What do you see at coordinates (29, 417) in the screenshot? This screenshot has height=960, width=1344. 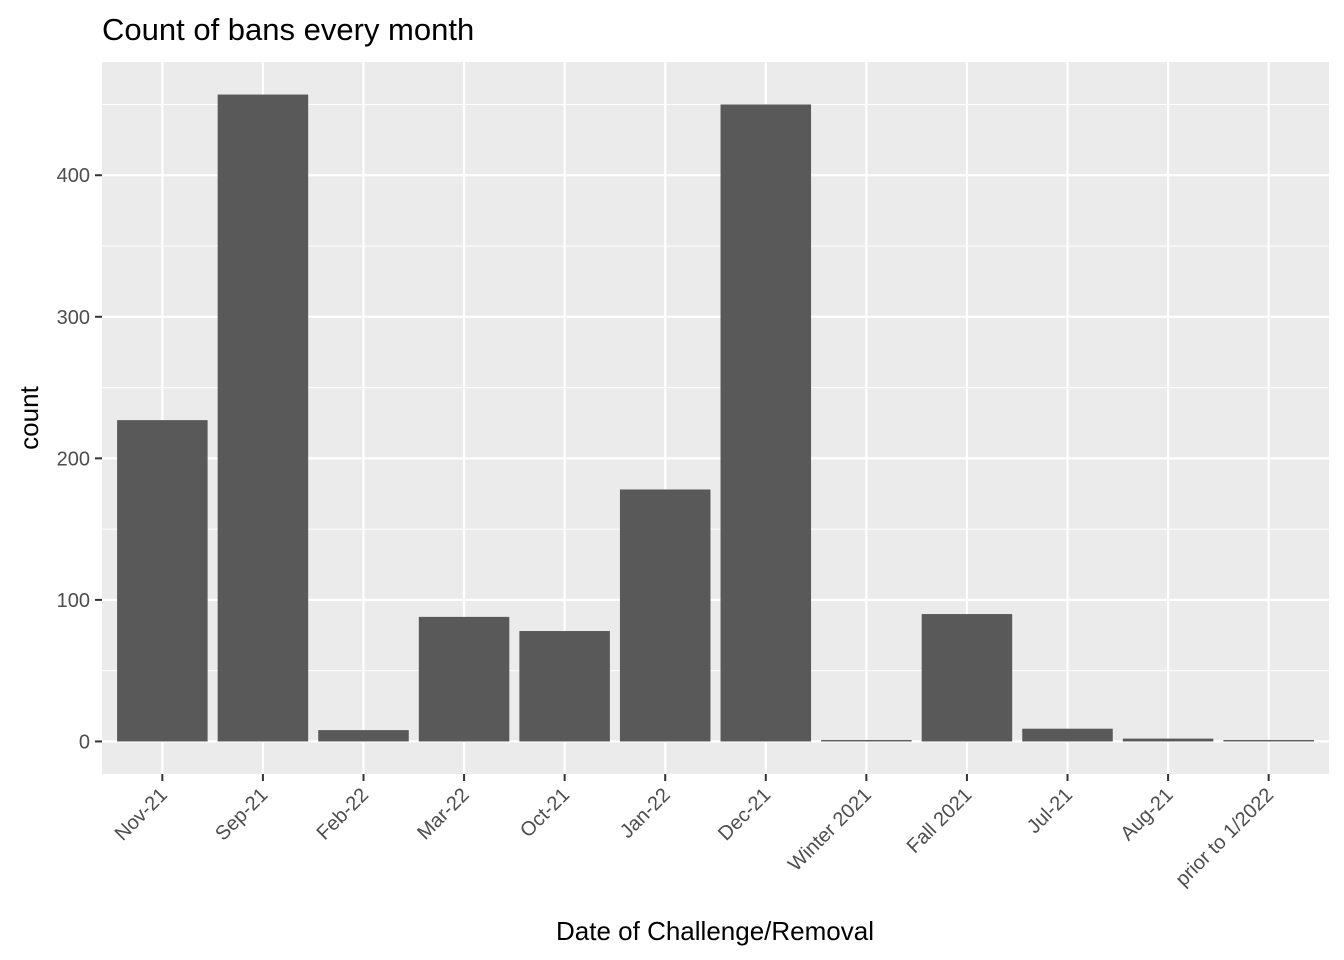 I see `y-axis-title: count` at bounding box center [29, 417].